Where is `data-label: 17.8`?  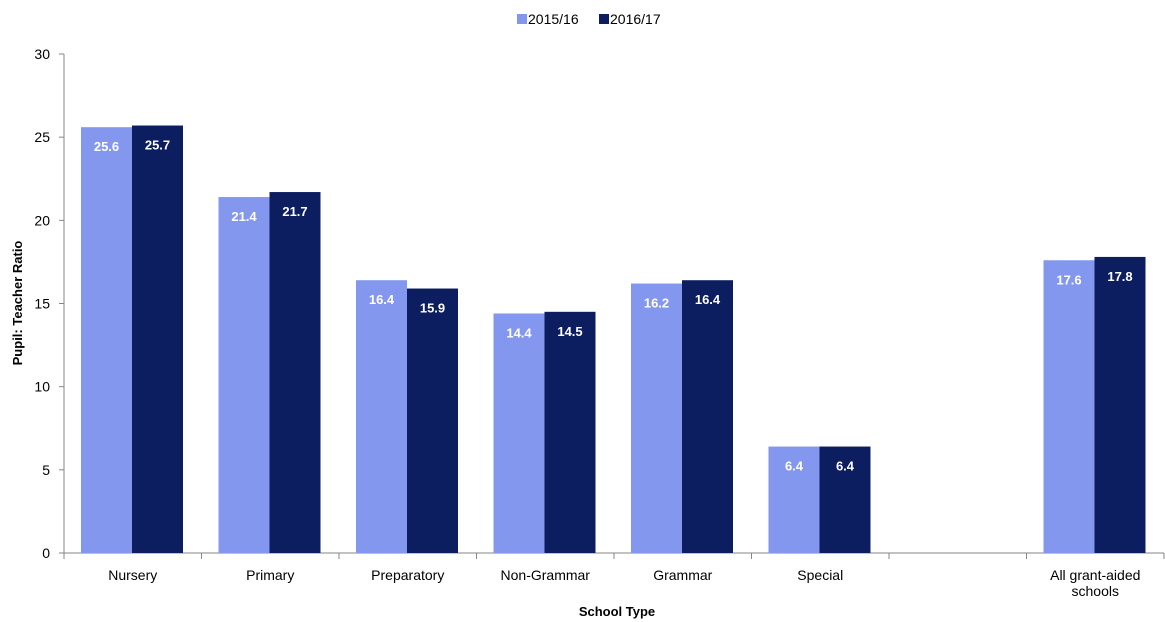
data-label: 17.8 is located at coordinates (1119, 276).